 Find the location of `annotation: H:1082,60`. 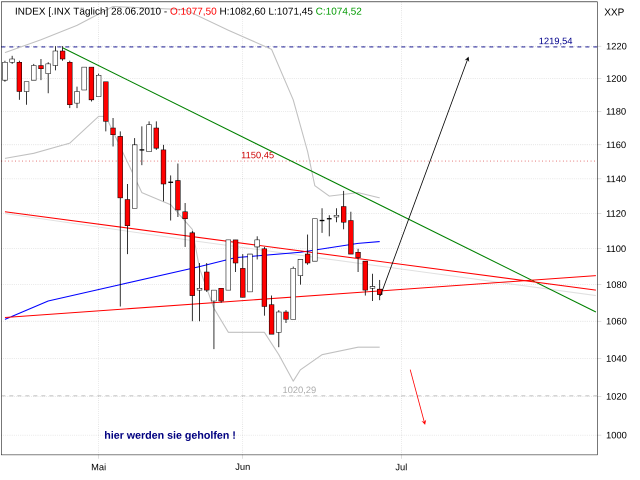

annotation: H:1082,60 is located at coordinates (243, 12).